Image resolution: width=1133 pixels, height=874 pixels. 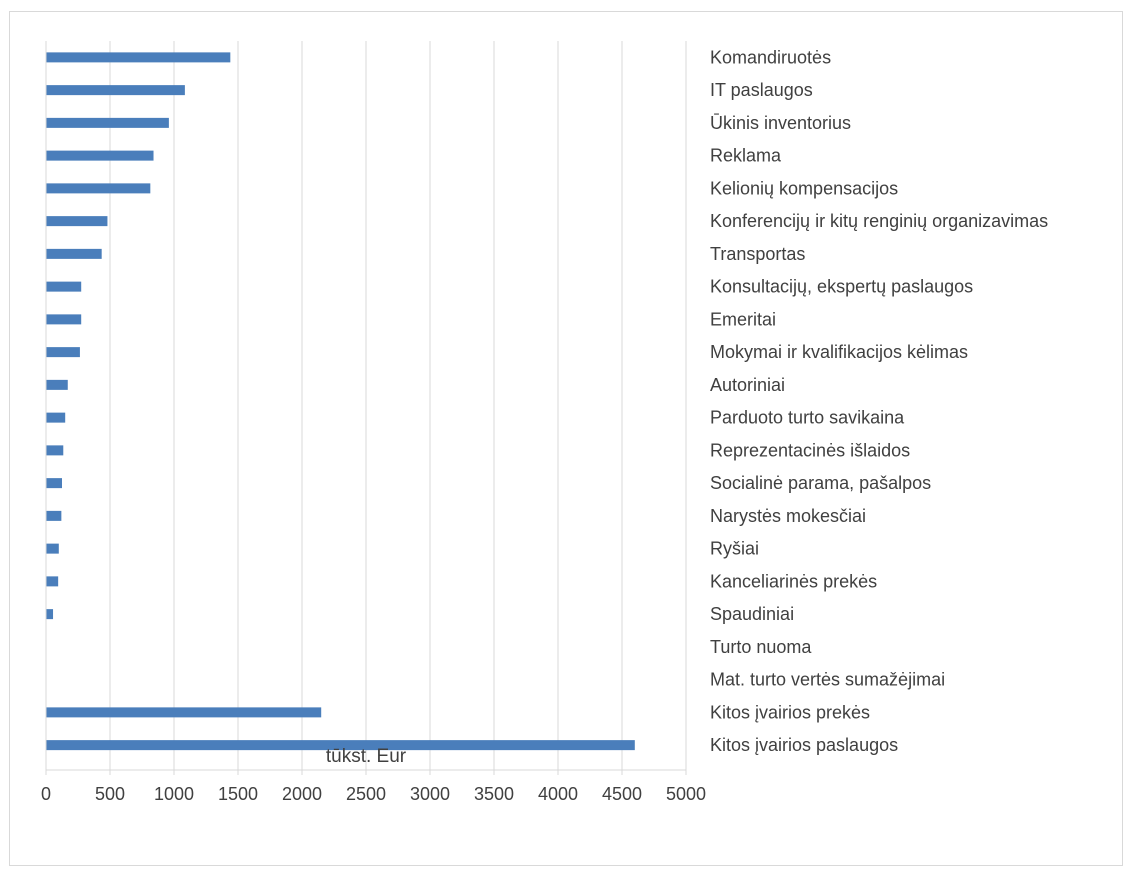 What do you see at coordinates (366, 794) in the screenshot?
I see `x-tick-label: 2500` at bounding box center [366, 794].